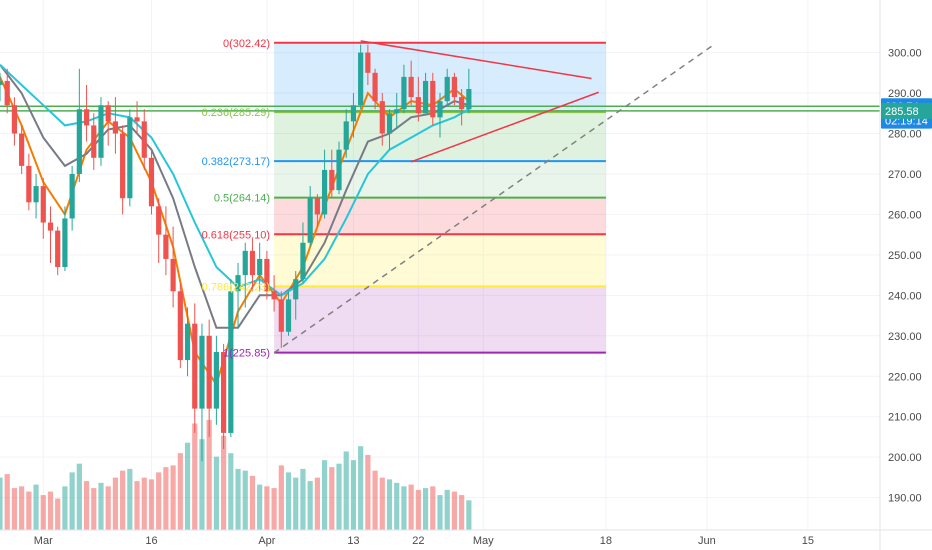  What do you see at coordinates (905, 337) in the screenshot?
I see `price-tick-label: 230.00` at bounding box center [905, 337].